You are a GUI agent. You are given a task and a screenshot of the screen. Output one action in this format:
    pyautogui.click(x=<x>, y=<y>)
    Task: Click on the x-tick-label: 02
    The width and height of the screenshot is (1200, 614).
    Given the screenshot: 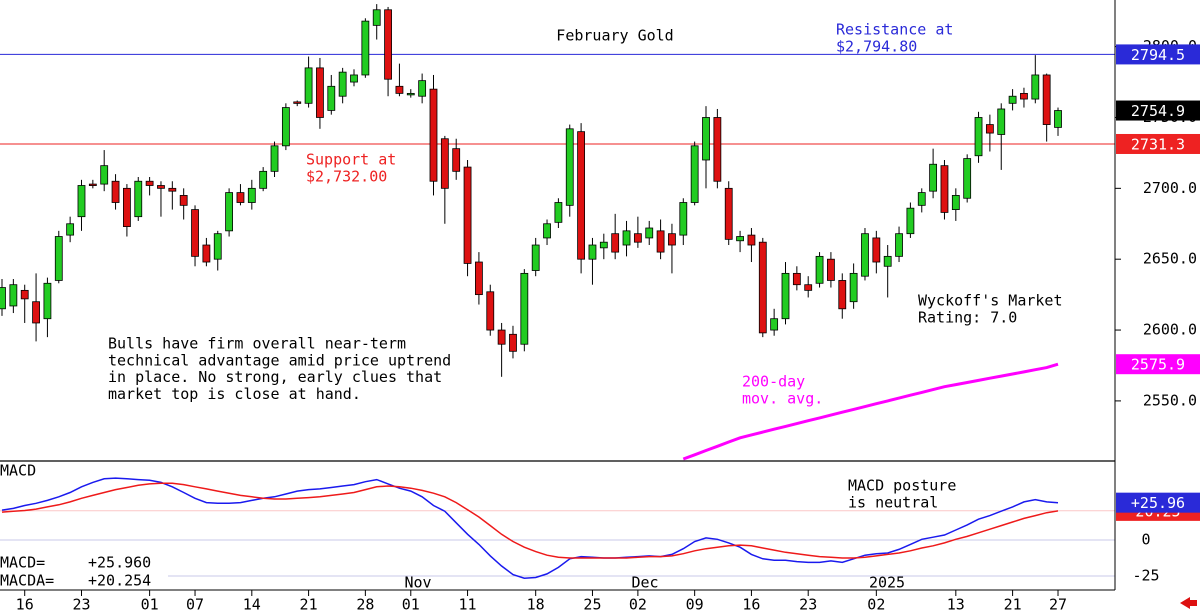 What is the action you would take?
    pyautogui.click(x=638, y=605)
    